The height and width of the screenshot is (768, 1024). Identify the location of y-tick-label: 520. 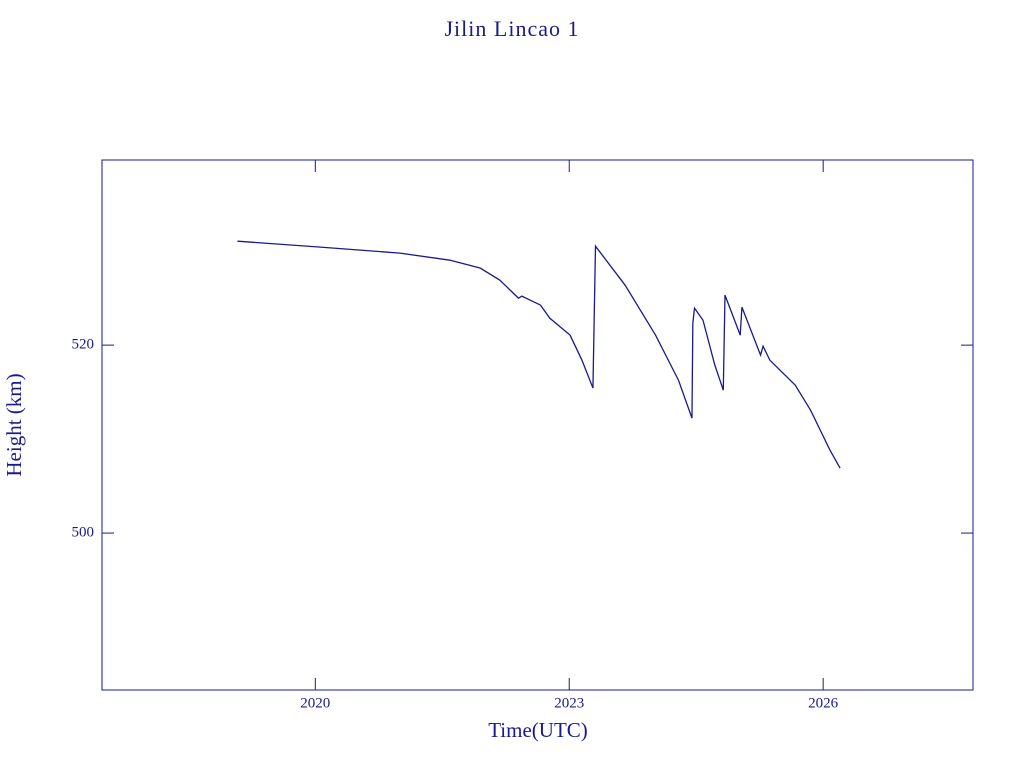
(83, 345).